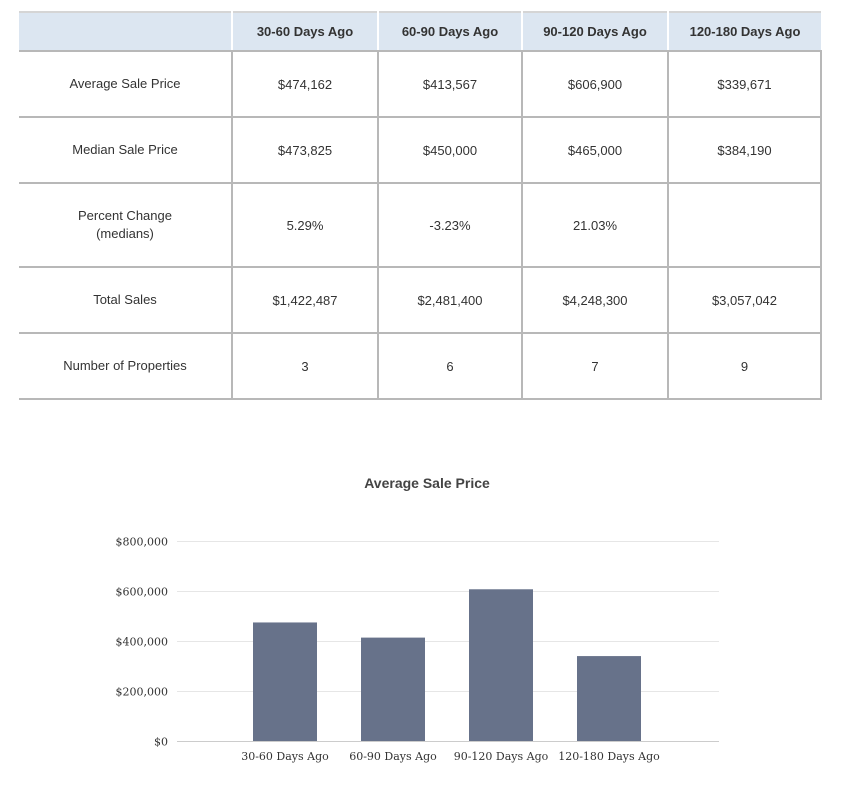 The height and width of the screenshot is (800, 842). Describe the element at coordinates (744, 366) in the screenshot. I see `table-cell: 9` at that location.